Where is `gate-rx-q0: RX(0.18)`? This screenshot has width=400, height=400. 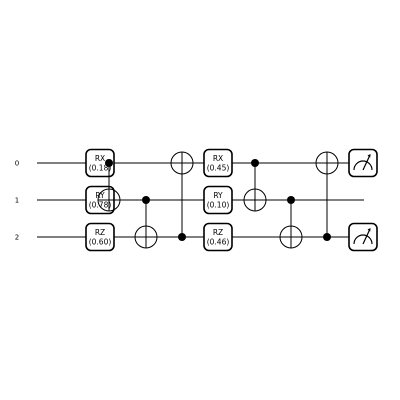
gate-rx-q0: RX(0.18) is located at coordinates (100, 163).